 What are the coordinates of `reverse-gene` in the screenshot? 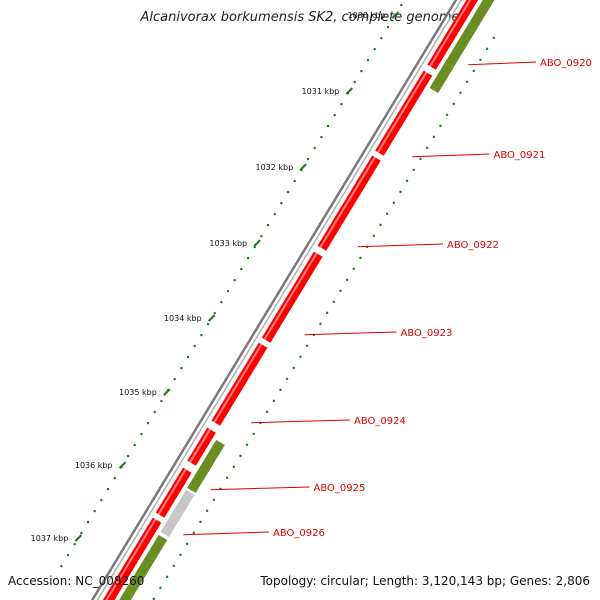 It's located at (206, 466).